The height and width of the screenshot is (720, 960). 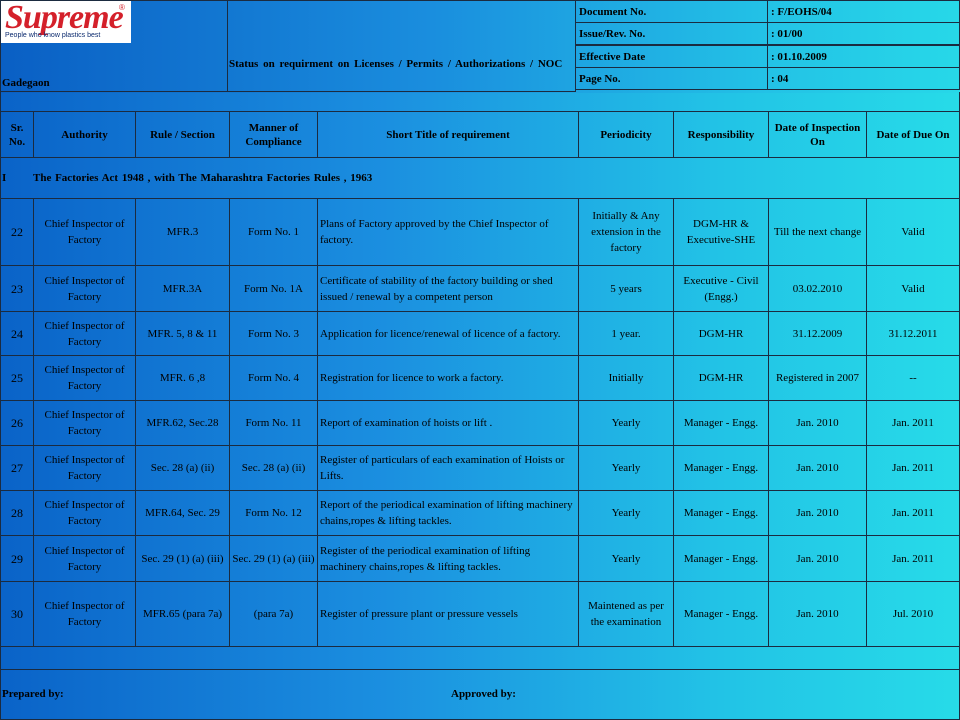 I want to click on spacer-row, so click(x=480, y=102).